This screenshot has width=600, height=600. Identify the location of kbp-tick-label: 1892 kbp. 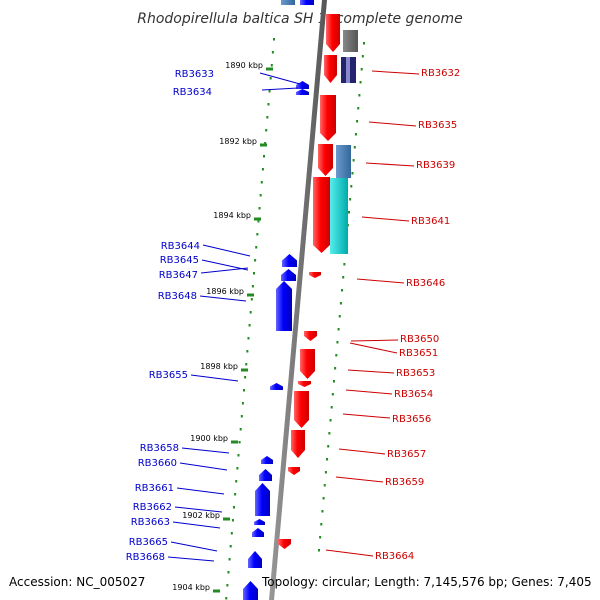
(238, 141).